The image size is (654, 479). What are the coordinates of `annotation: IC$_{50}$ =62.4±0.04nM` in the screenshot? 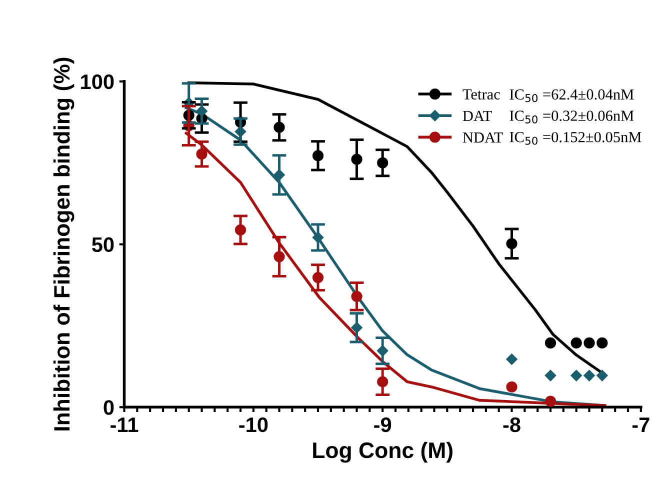 It's located at (572, 95).